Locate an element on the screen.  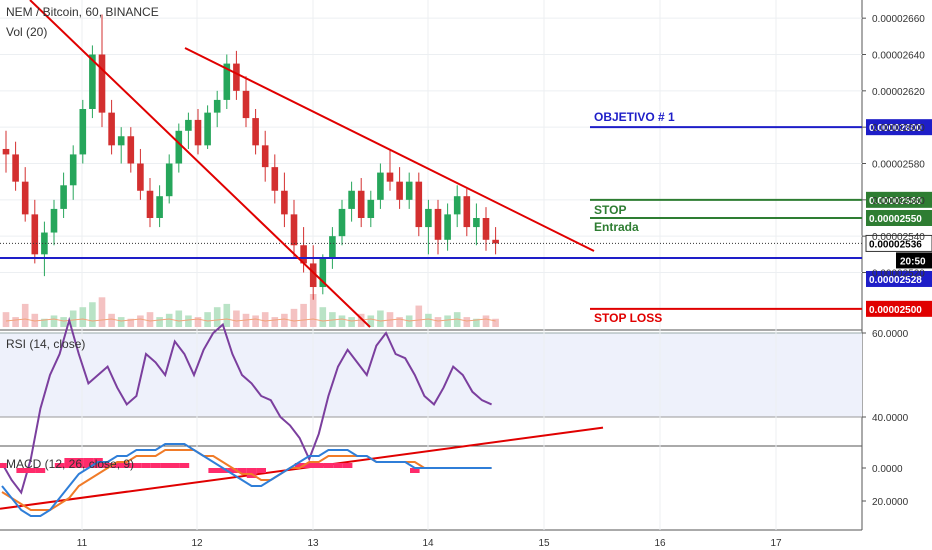
price-tag-label: 0.00002500 is located at coordinates (895, 310).